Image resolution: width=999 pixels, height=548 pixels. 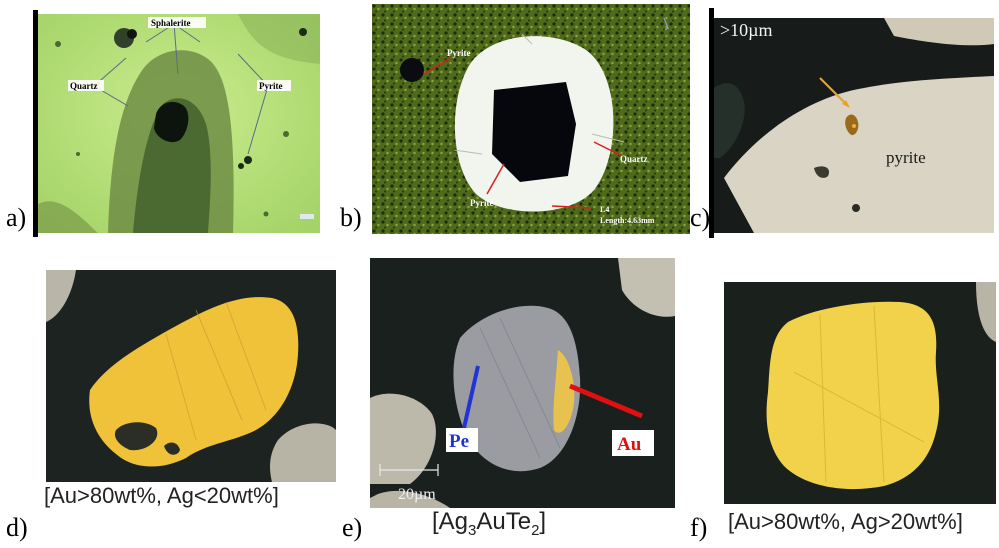 I want to click on panel-b-pyrite-bottom-label: Pyrite, so click(x=481, y=203).